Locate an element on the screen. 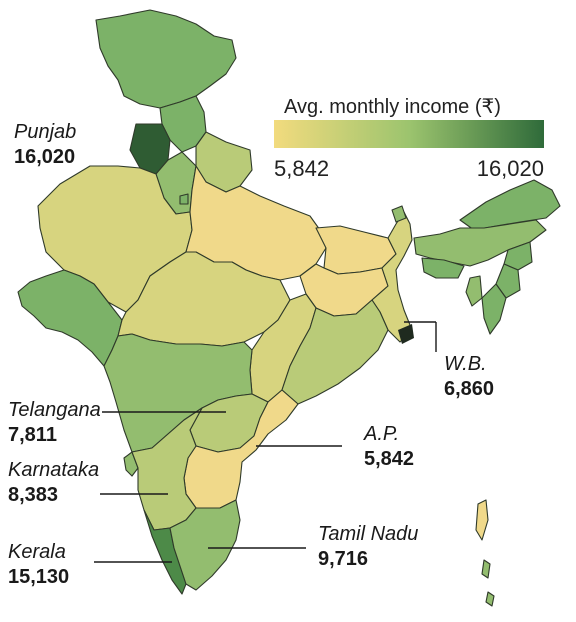 This screenshot has width=576, height=622. legend-min-label: 5,842 is located at coordinates (302, 168).